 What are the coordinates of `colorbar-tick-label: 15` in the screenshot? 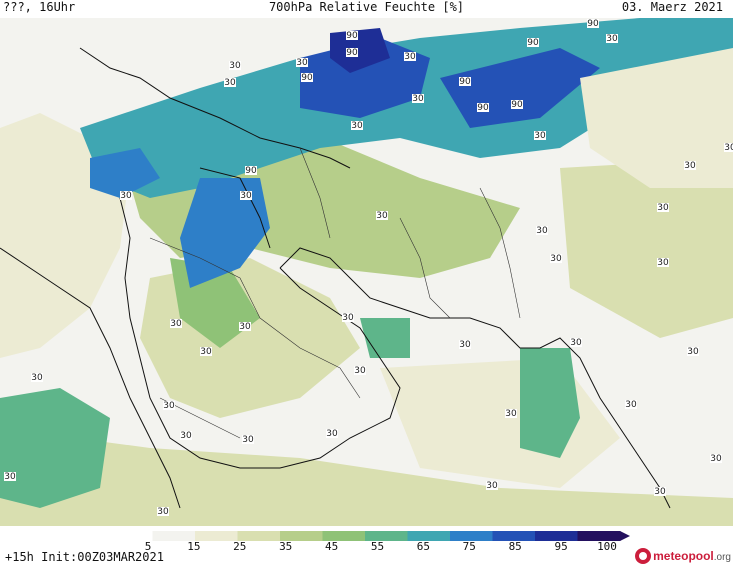 It's located at (194, 546).